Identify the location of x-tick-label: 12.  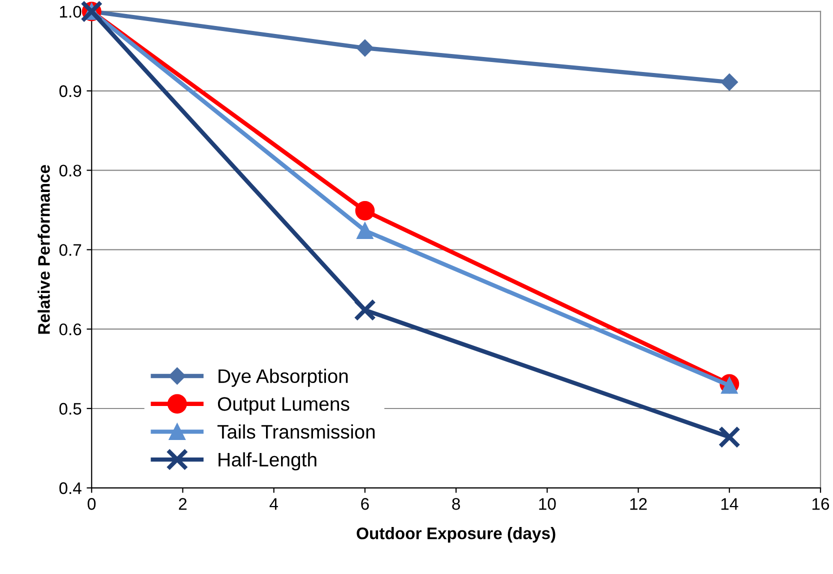
(638, 504).